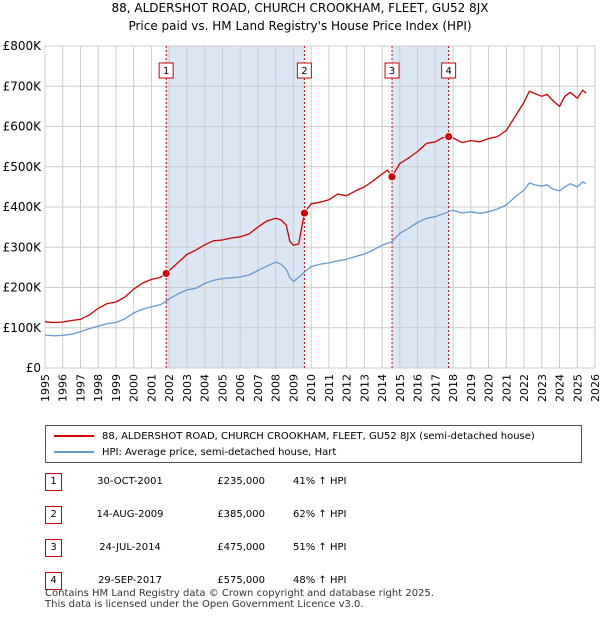 The height and width of the screenshot is (620, 600). What do you see at coordinates (276, 388) in the screenshot?
I see `x-tick-label: 2008` at bounding box center [276, 388].